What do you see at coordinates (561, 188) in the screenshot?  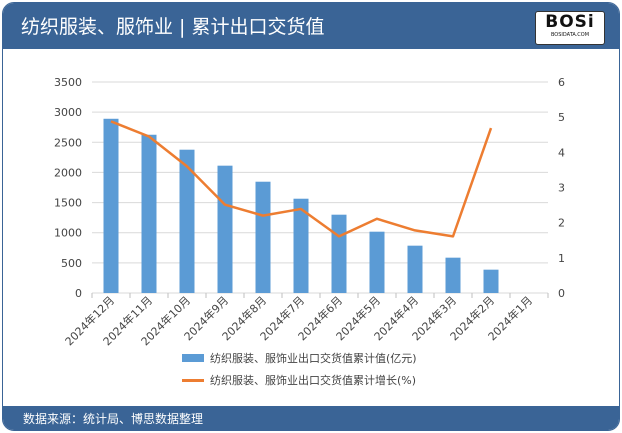 I see `y-right-tick: 3` at bounding box center [561, 188].